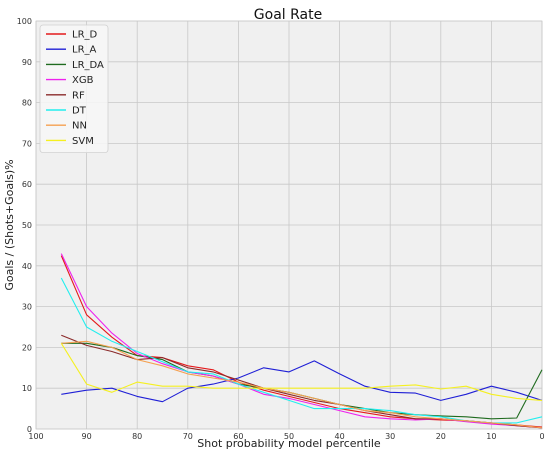 The height and width of the screenshot is (458, 550). Describe the element at coordinates (27, 347) in the screenshot. I see `y-tick-label: 20` at that location.